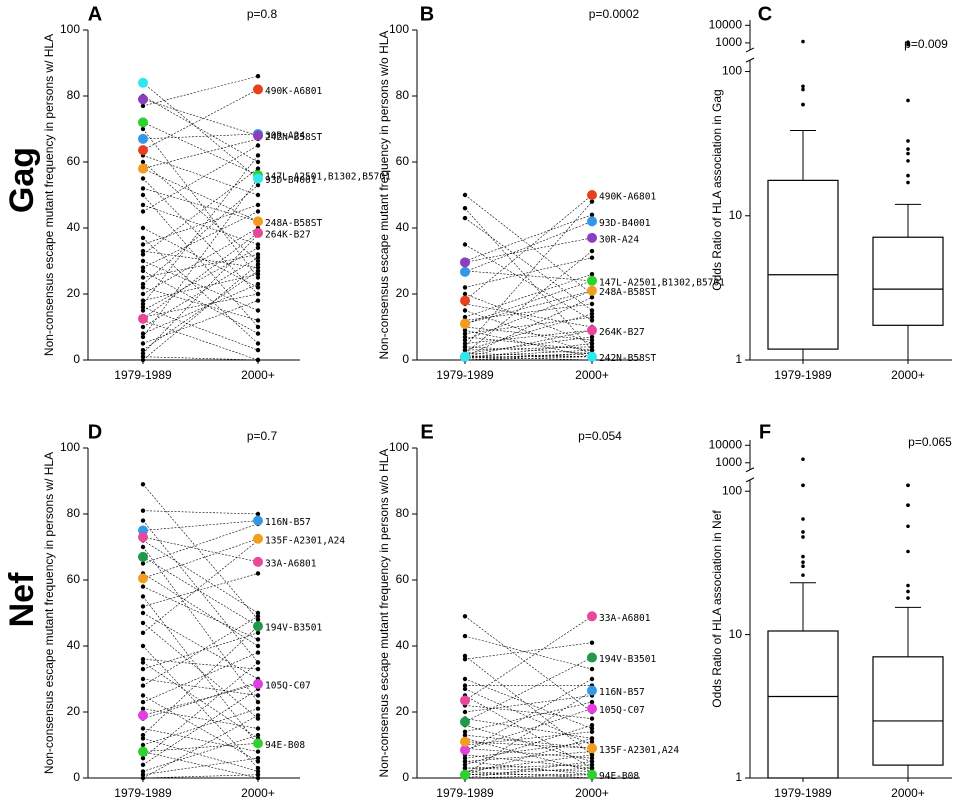 The width and height of the screenshot is (967, 800). Describe the element at coordinates (285, 135) in the screenshot. I see `series-label: 30R-A24` at that location.